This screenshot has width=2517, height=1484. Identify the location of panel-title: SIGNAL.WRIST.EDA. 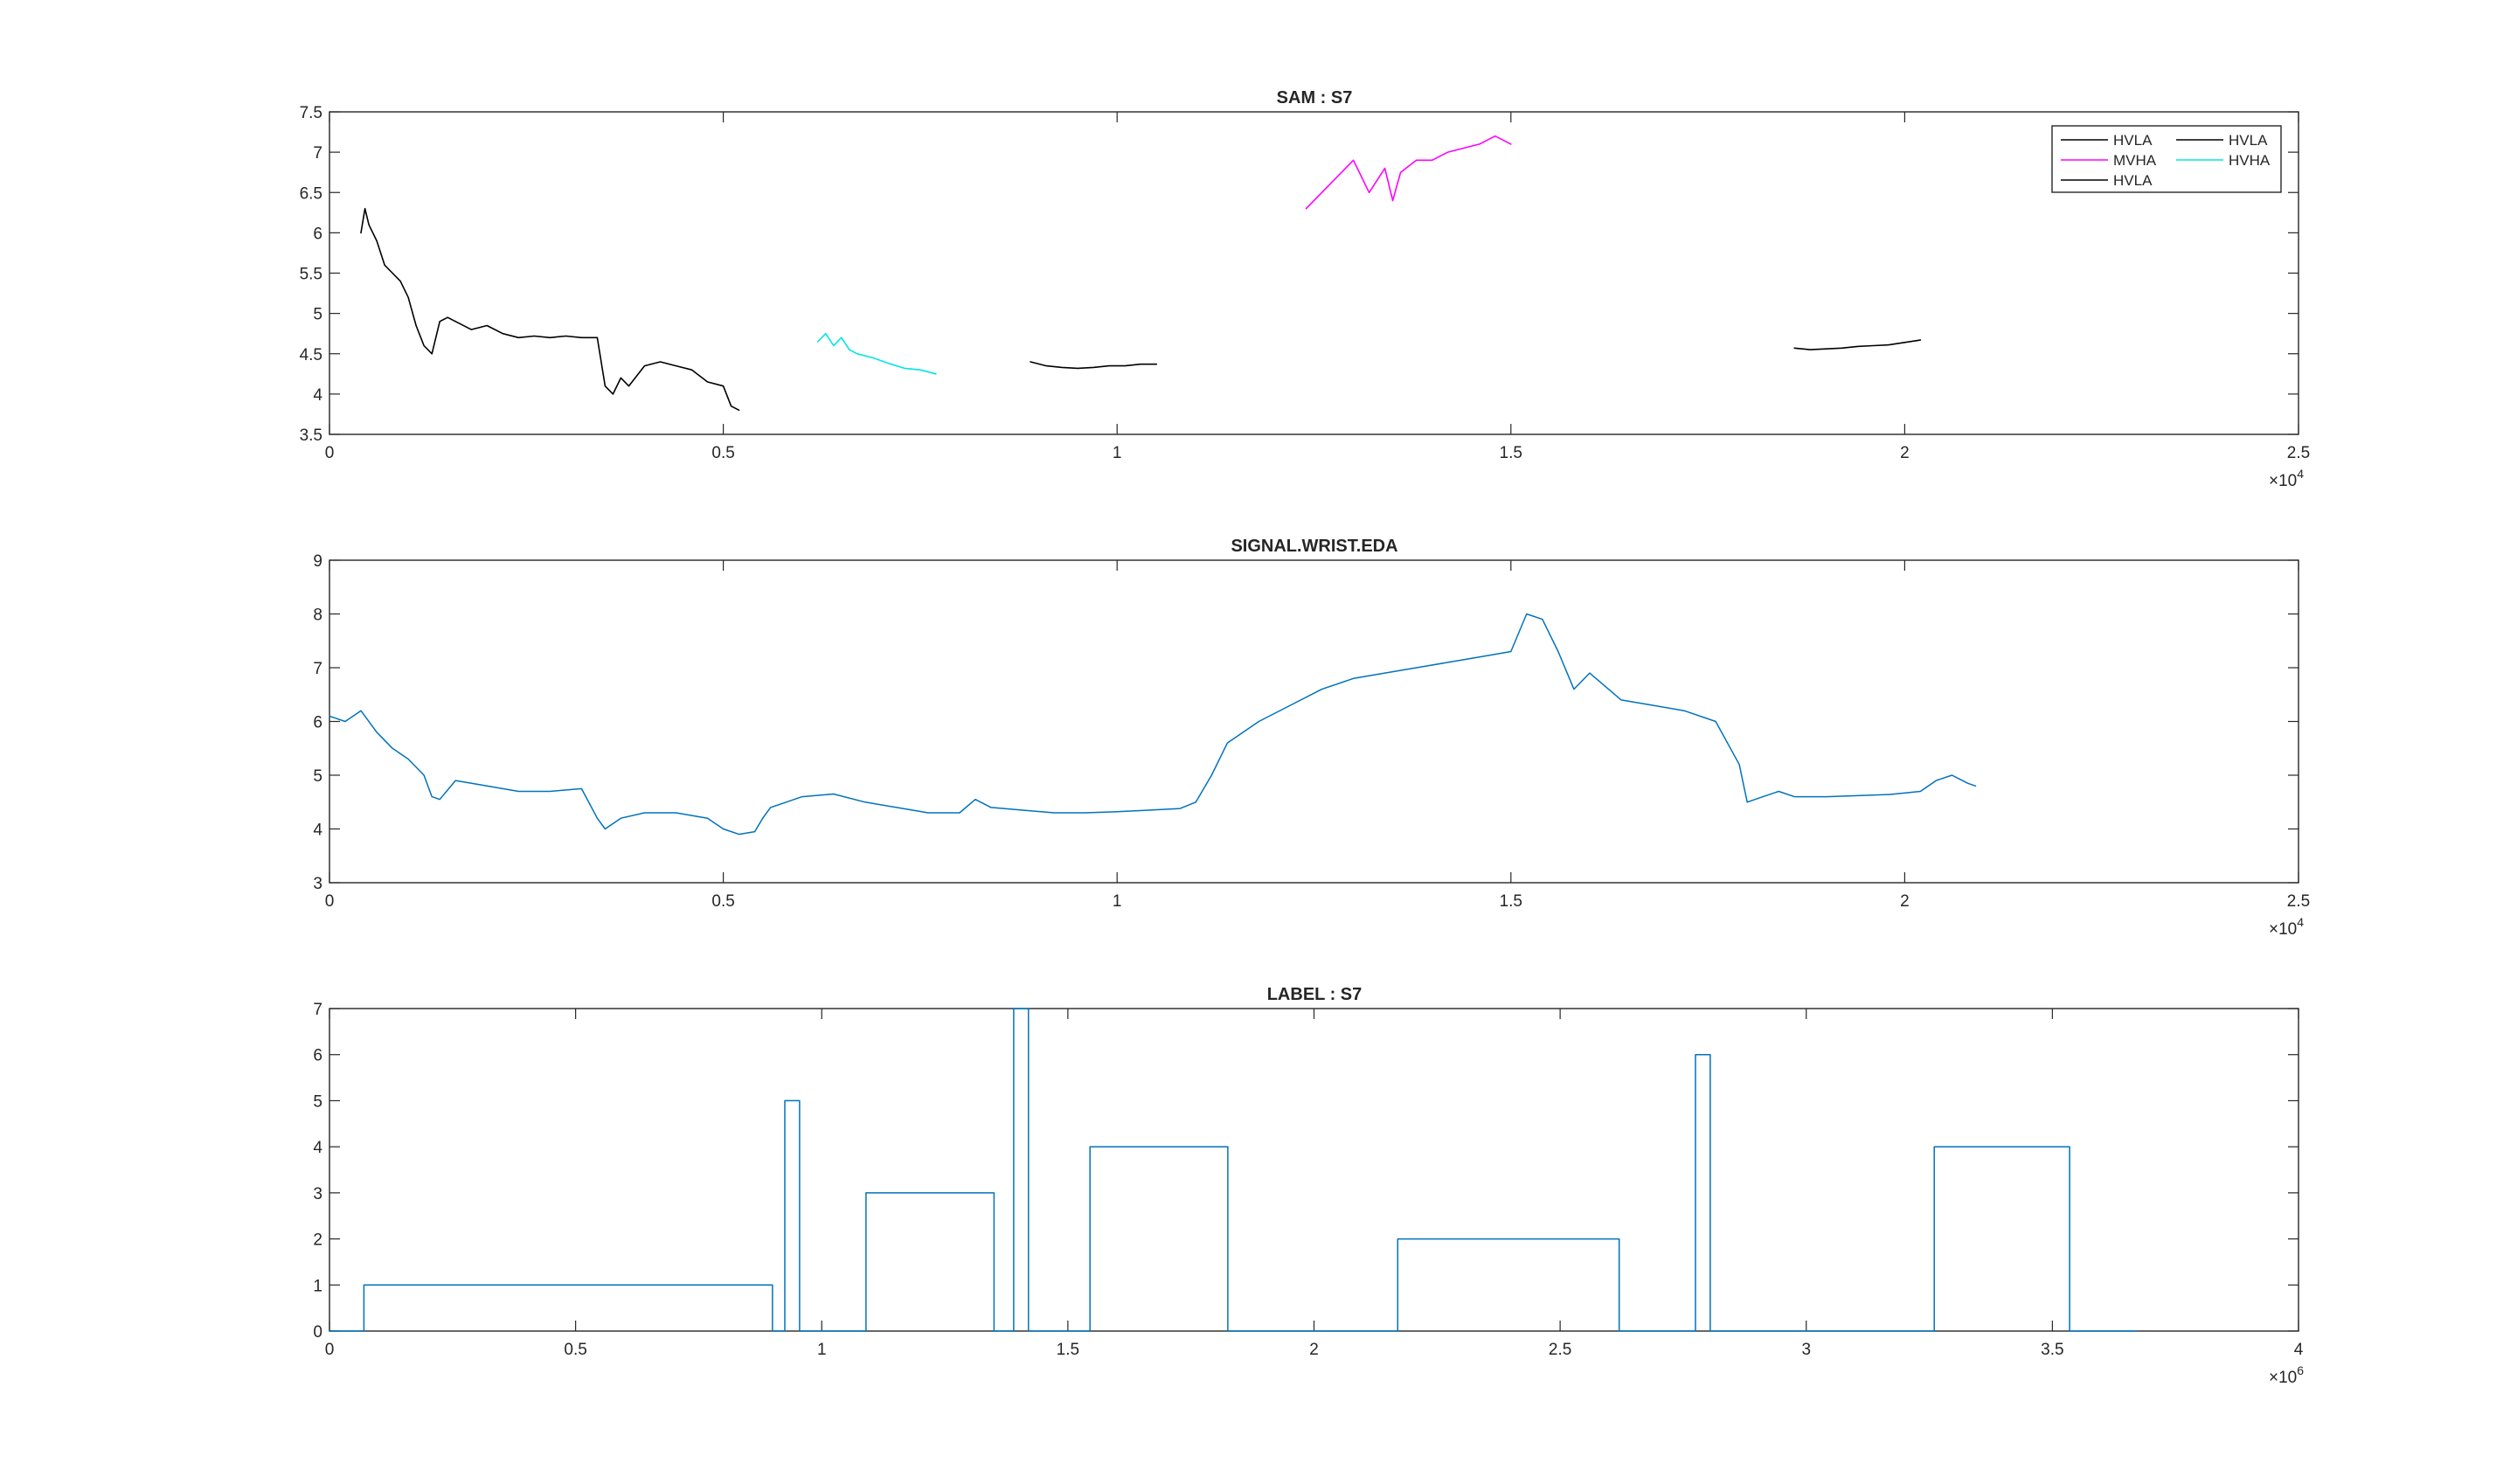
(1314, 546).